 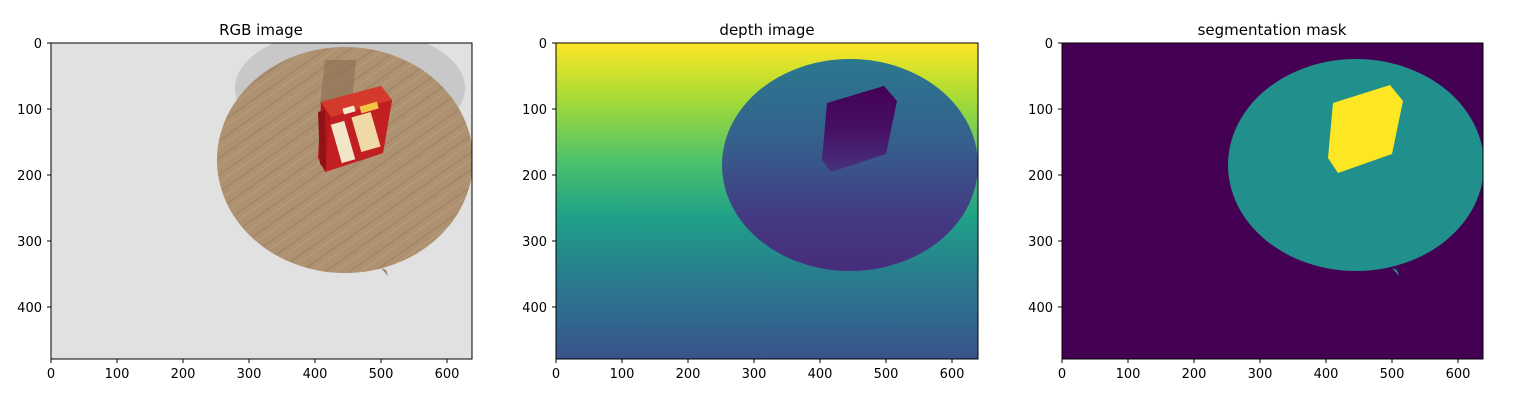 I want to click on segmentation-object, so click(x=1365, y=129).